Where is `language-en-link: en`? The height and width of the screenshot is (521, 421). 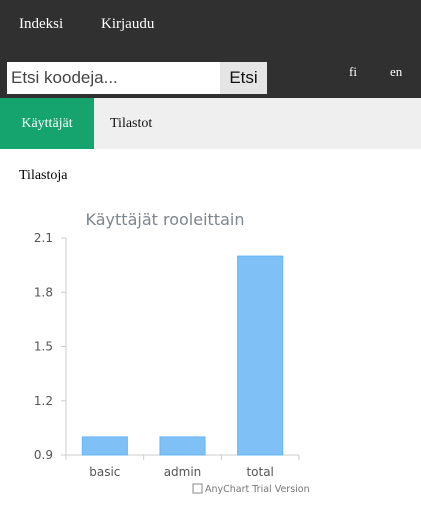 language-en-link: en is located at coordinates (396, 71).